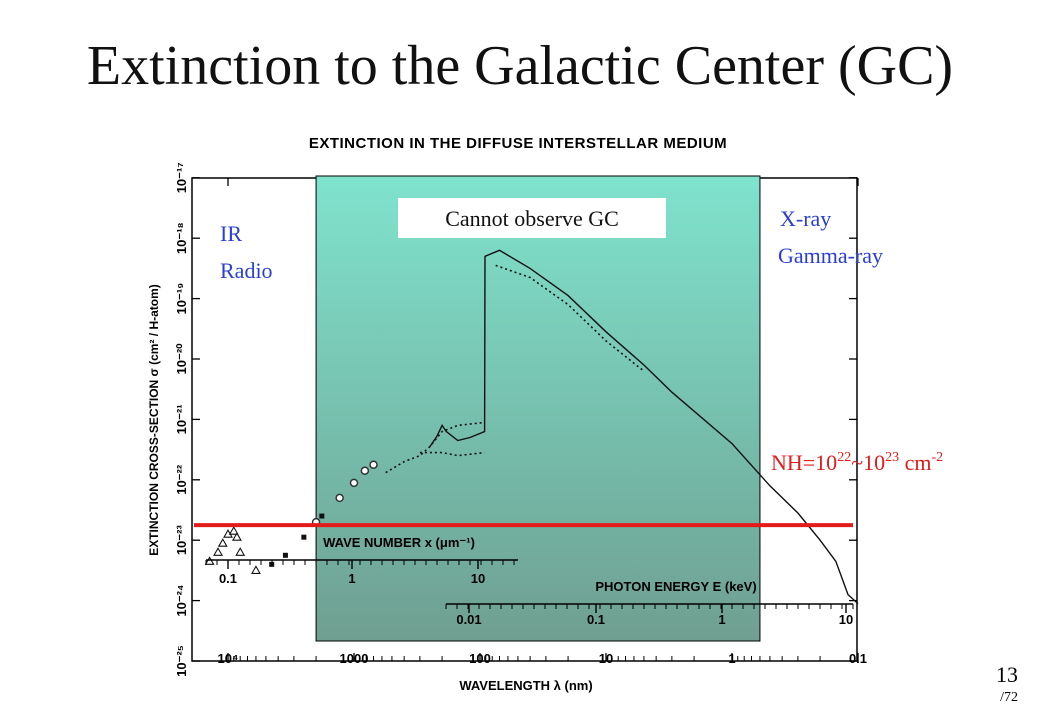  Describe the element at coordinates (675, 586) in the screenshot. I see `photon-energy-axis-title: PHOTON ENERGY E (keV)` at that location.